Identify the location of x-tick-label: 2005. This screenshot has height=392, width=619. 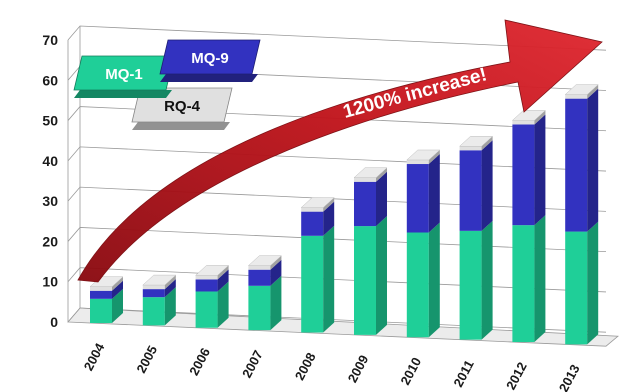
(146, 359).